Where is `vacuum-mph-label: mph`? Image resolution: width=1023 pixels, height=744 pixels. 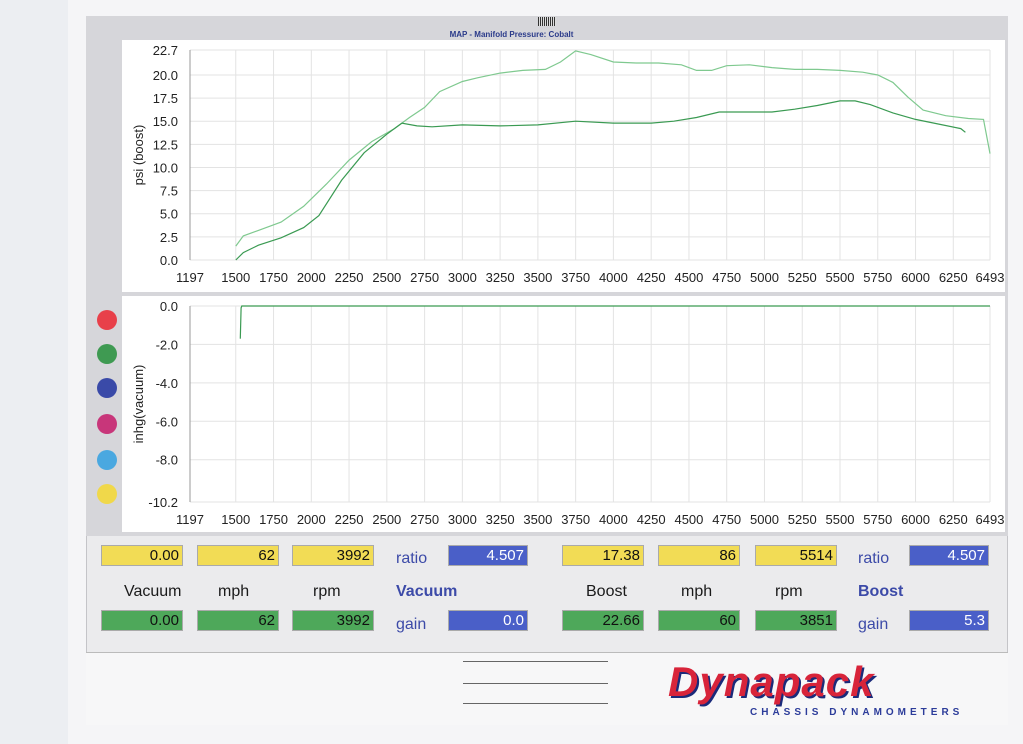 vacuum-mph-label: mph is located at coordinates (234, 591).